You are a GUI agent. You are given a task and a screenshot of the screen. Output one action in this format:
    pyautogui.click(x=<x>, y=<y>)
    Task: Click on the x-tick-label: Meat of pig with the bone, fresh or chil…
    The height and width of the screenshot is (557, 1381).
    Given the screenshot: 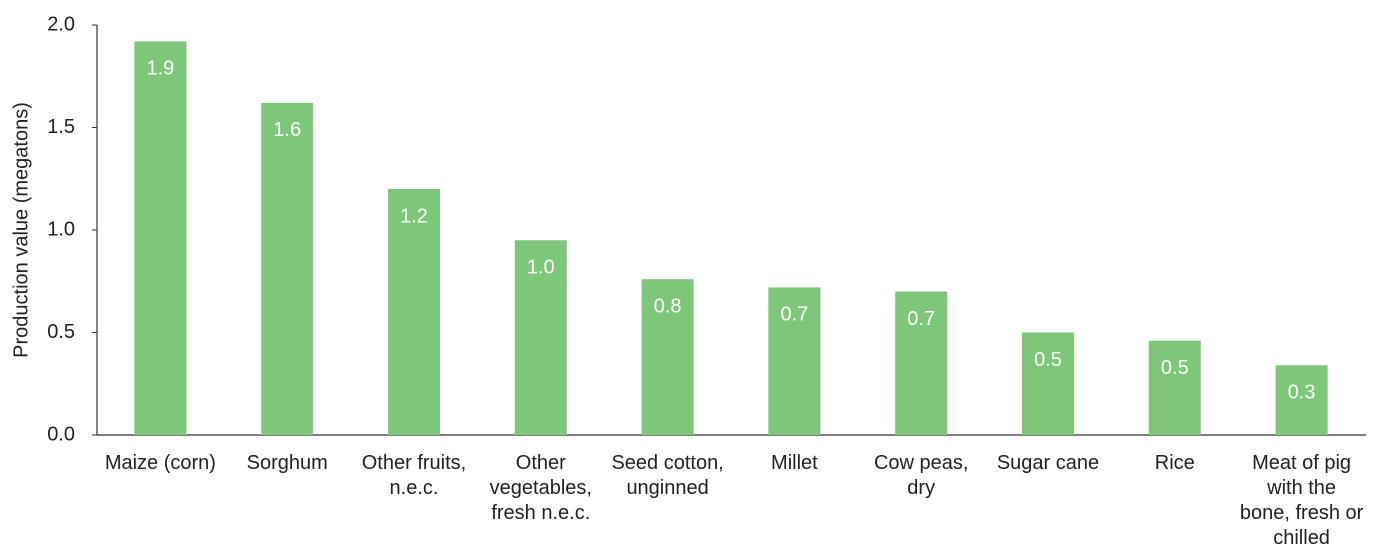 What is the action you would take?
    pyautogui.click(x=1301, y=500)
    